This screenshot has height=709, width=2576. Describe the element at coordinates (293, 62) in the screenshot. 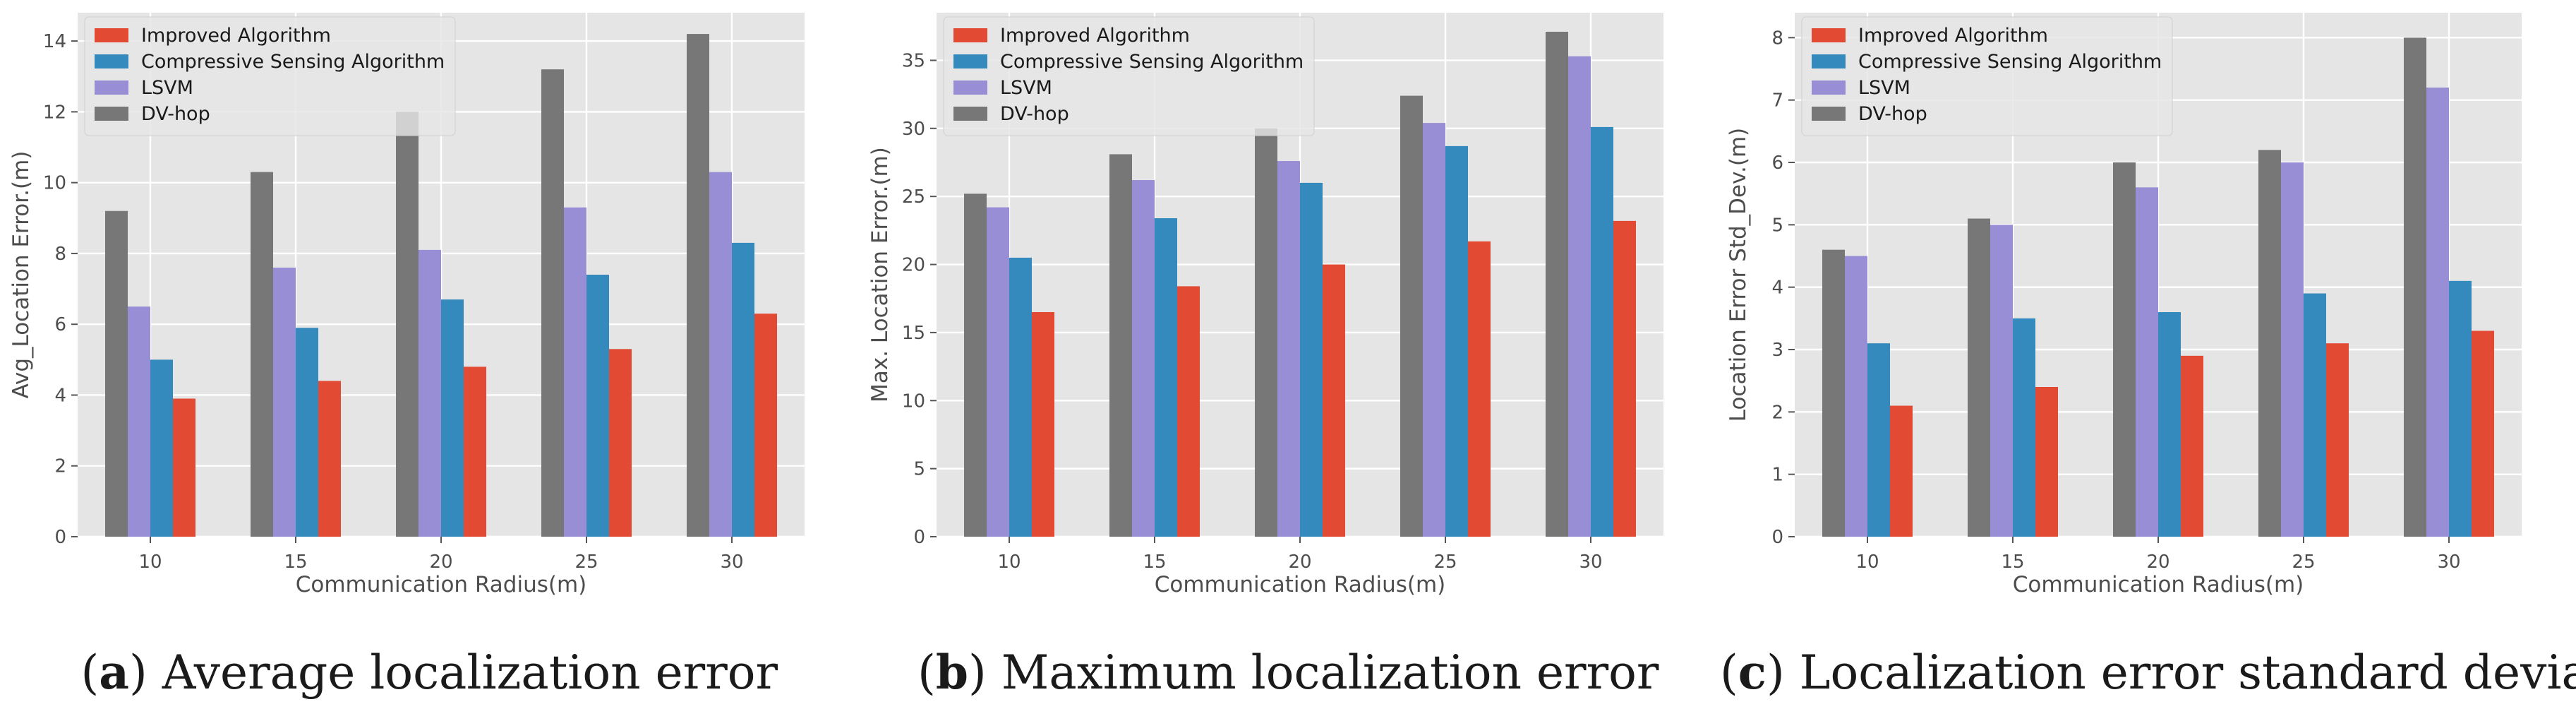

I see `legend-label: Compressive Sensing Algorithm` at that location.